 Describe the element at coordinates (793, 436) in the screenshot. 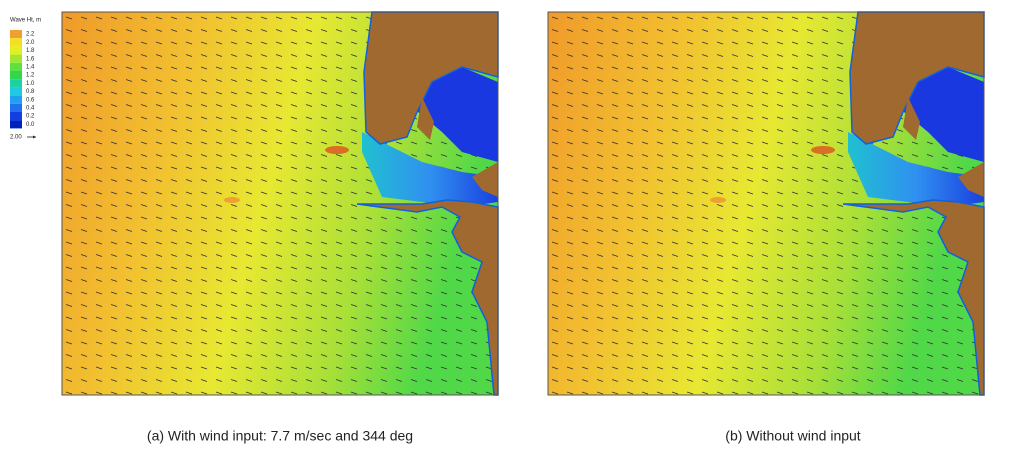

I see `caption: (b) Without wind input` at that location.